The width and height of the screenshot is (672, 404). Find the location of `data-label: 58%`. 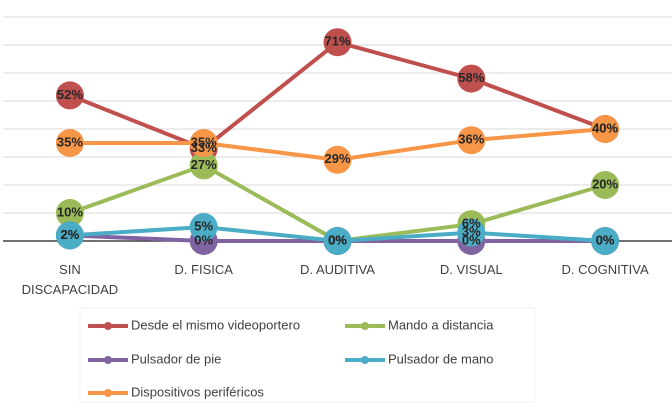

data-label: 58% is located at coordinates (471, 77).